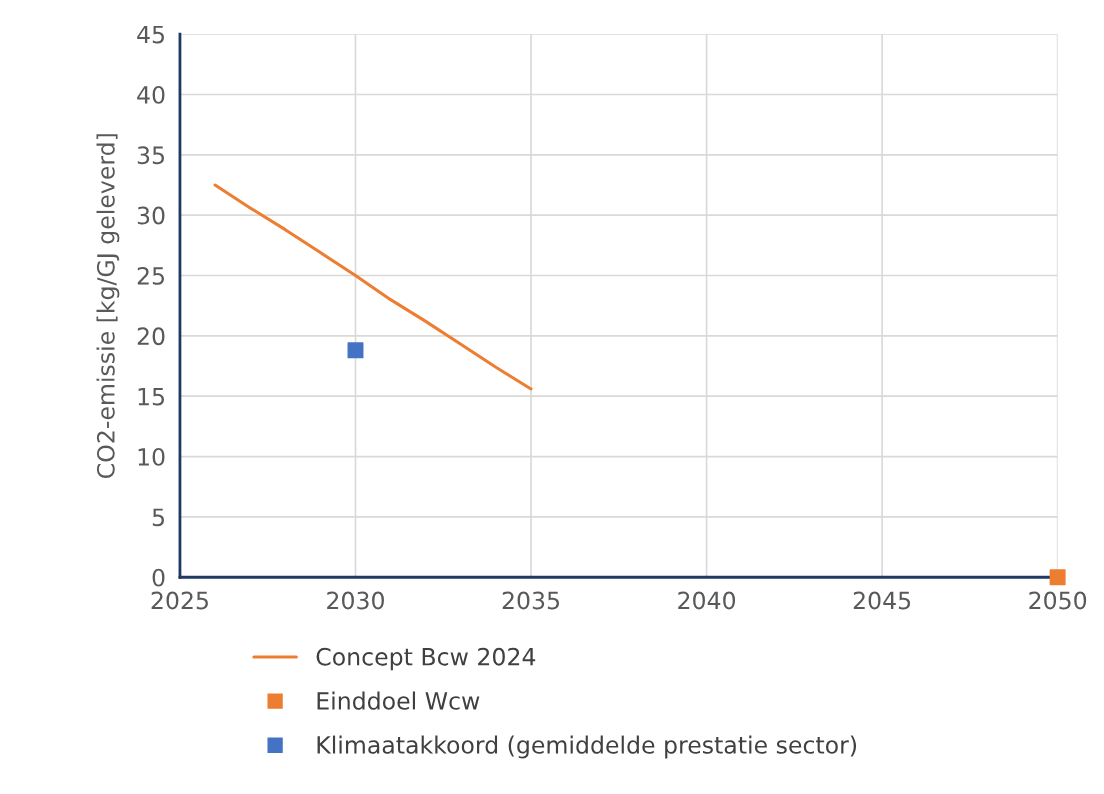 This screenshot has width=1104, height=794. What do you see at coordinates (707, 600) in the screenshot?
I see `x-tick-label: 2040` at bounding box center [707, 600].